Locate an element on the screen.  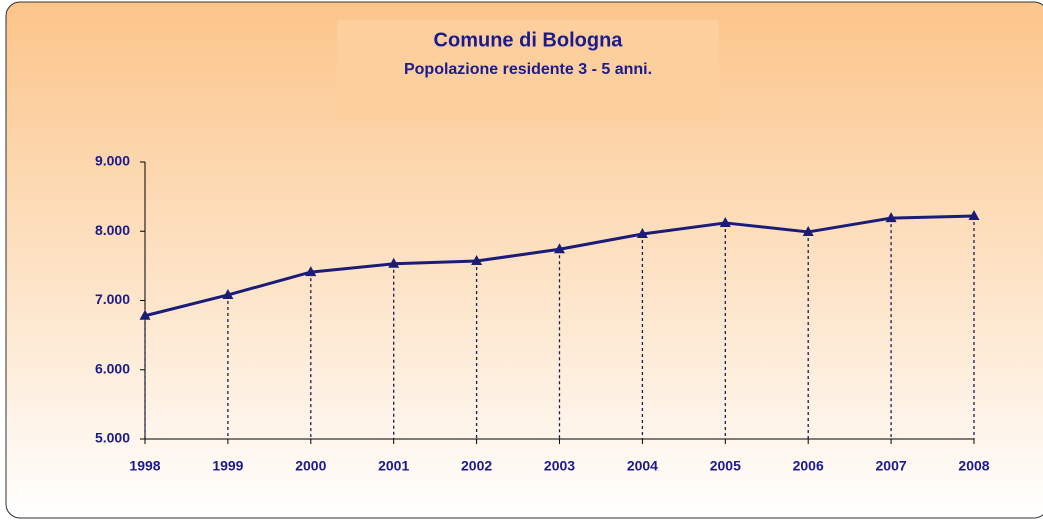
chart-subtitle: Popolazione residente 3 - 5 anni. is located at coordinates (528, 69).